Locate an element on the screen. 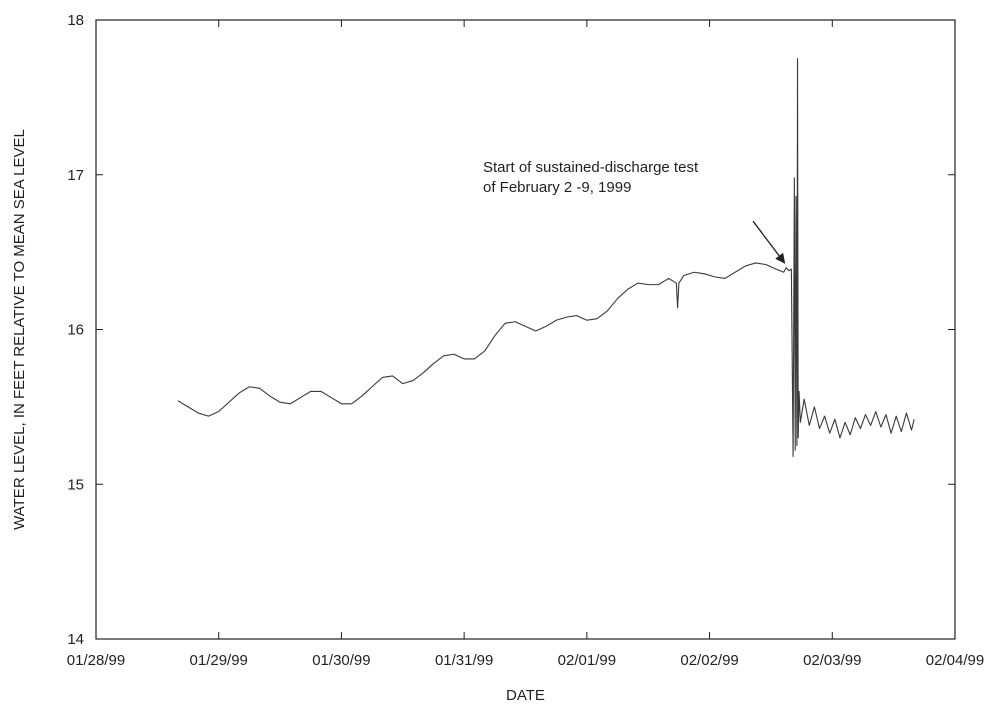 Image resolution: width=993 pixels, height=712 pixels. x-tick-label: 02/03/99 is located at coordinates (832, 660).